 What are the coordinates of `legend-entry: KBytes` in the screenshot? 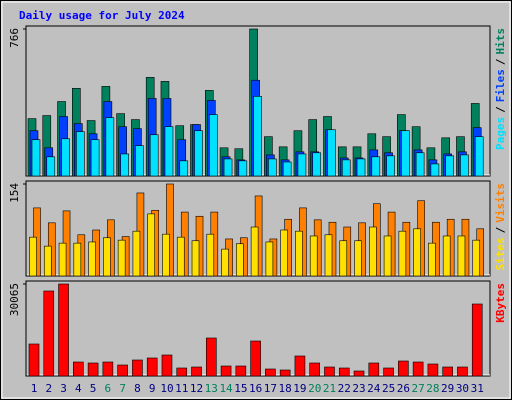 It's located at (500, 303).